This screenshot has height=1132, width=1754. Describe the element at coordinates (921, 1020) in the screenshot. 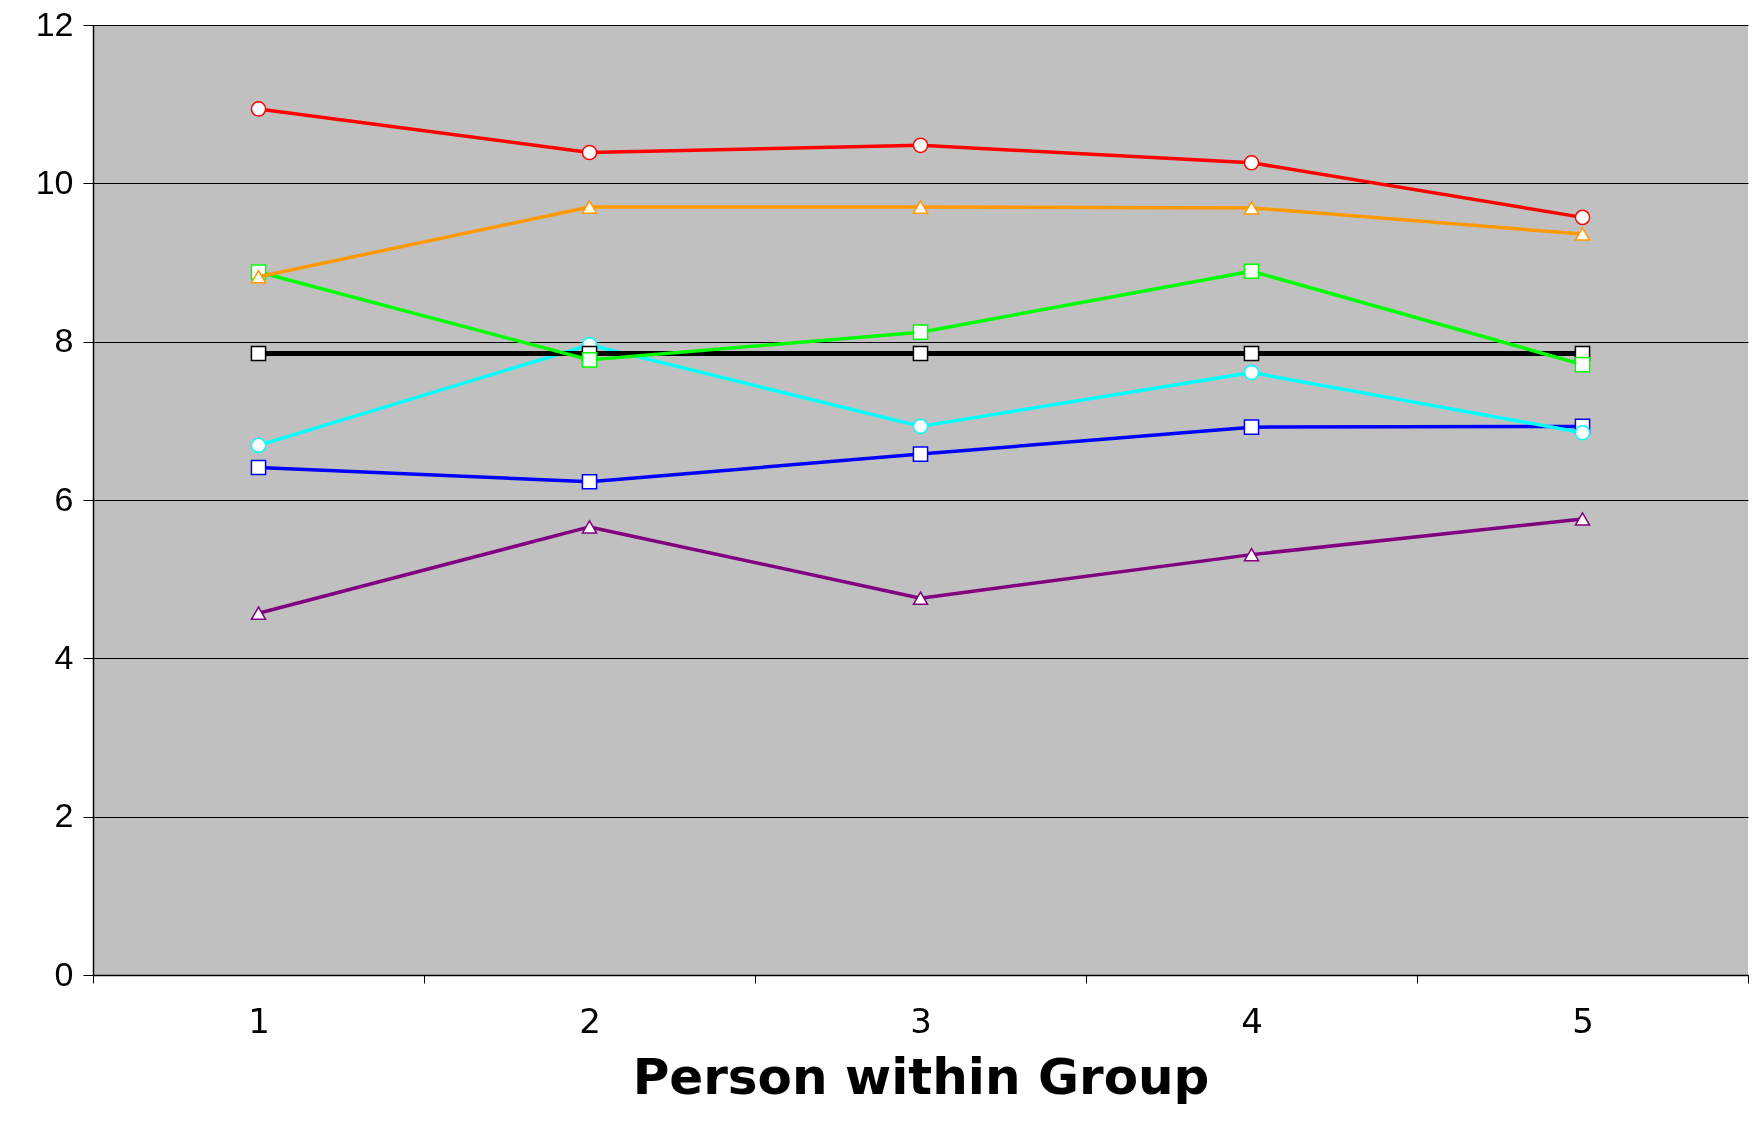

I see `x-tick-label: 3` at that location.